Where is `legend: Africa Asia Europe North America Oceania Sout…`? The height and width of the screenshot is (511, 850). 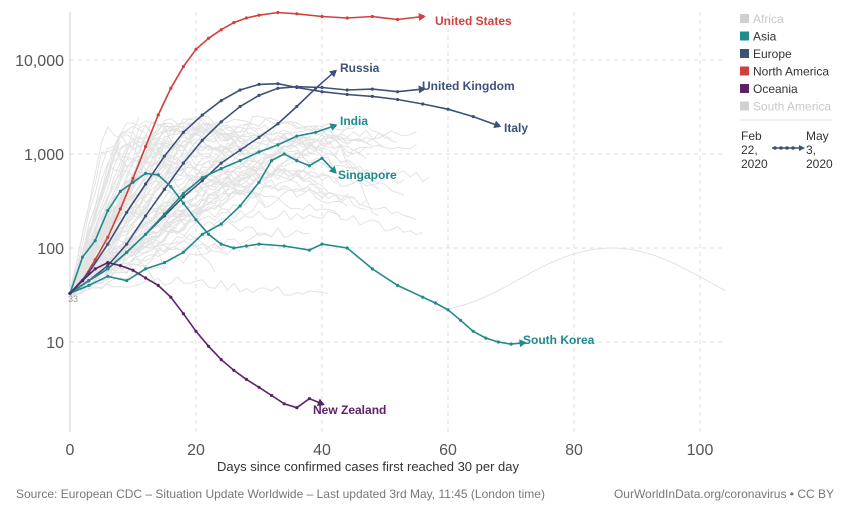 legend: Africa Asia Europe North America Oceania Sout… is located at coordinates (786, 66).